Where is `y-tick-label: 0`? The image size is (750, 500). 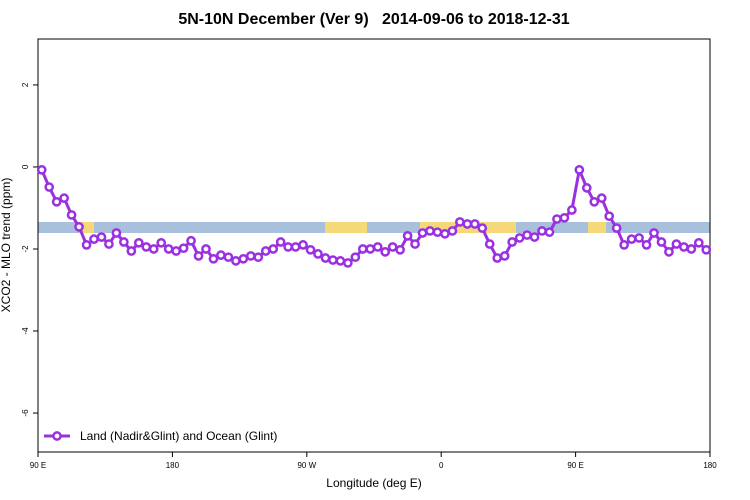
y-tick-label: 0 is located at coordinates (25, 166).